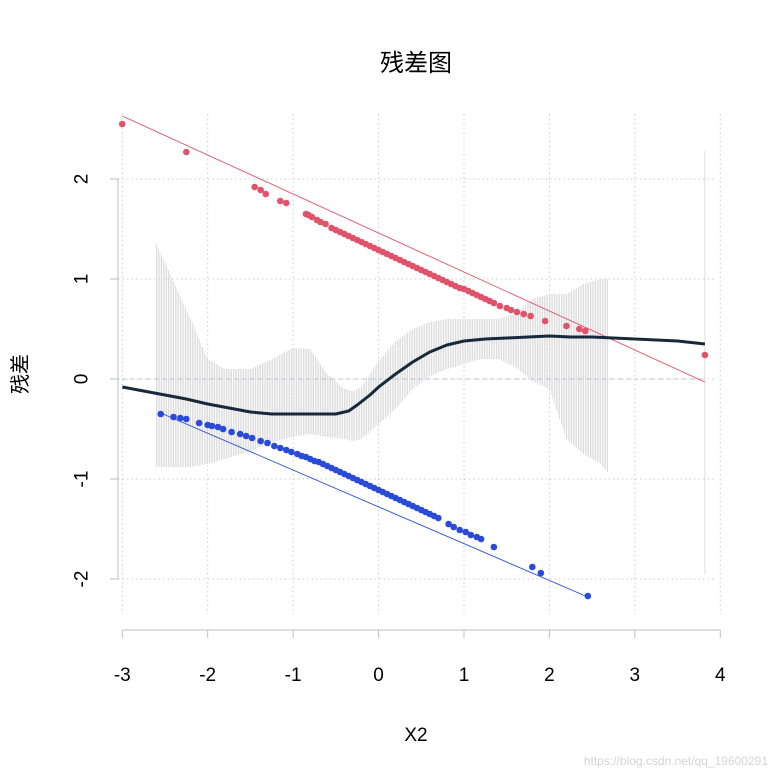 The width and height of the screenshot is (778, 777). Describe the element at coordinates (20, 374) in the screenshot. I see `y-axis-label: 残差` at that location.